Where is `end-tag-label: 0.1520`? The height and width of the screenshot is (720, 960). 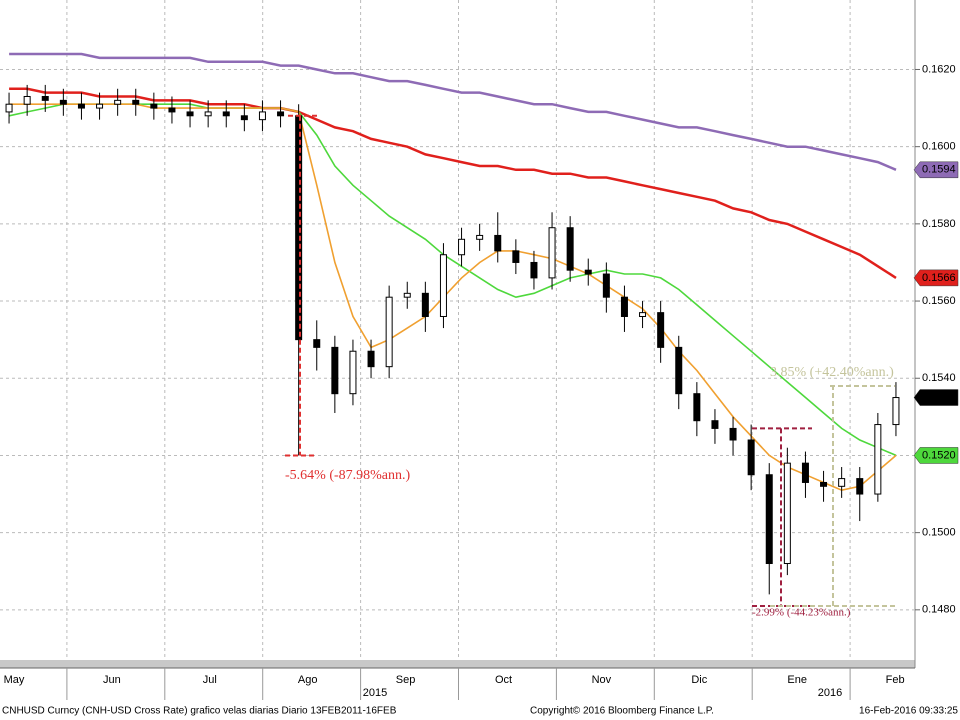 end-tag-label: 0.1520 is located at coordinates (939, 455).